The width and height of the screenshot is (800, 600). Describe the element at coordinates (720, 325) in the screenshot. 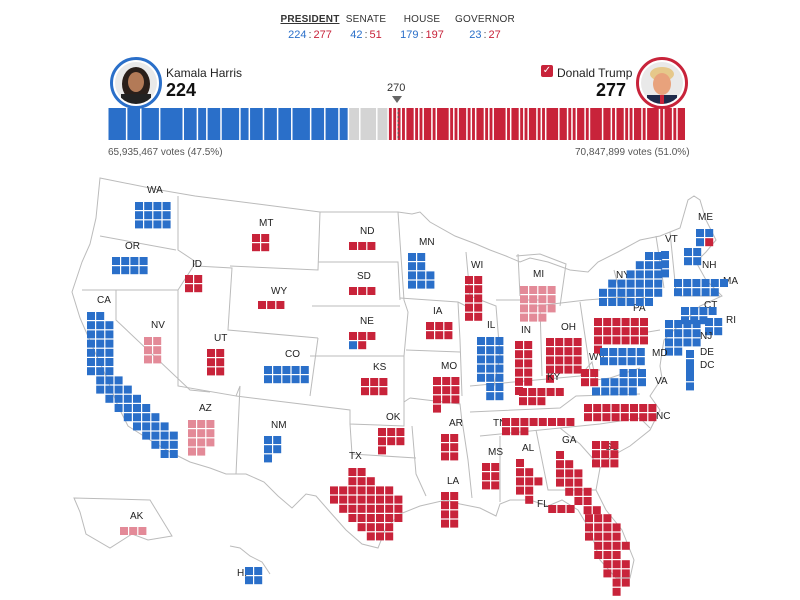

I see `state-ri: RI` at that location.